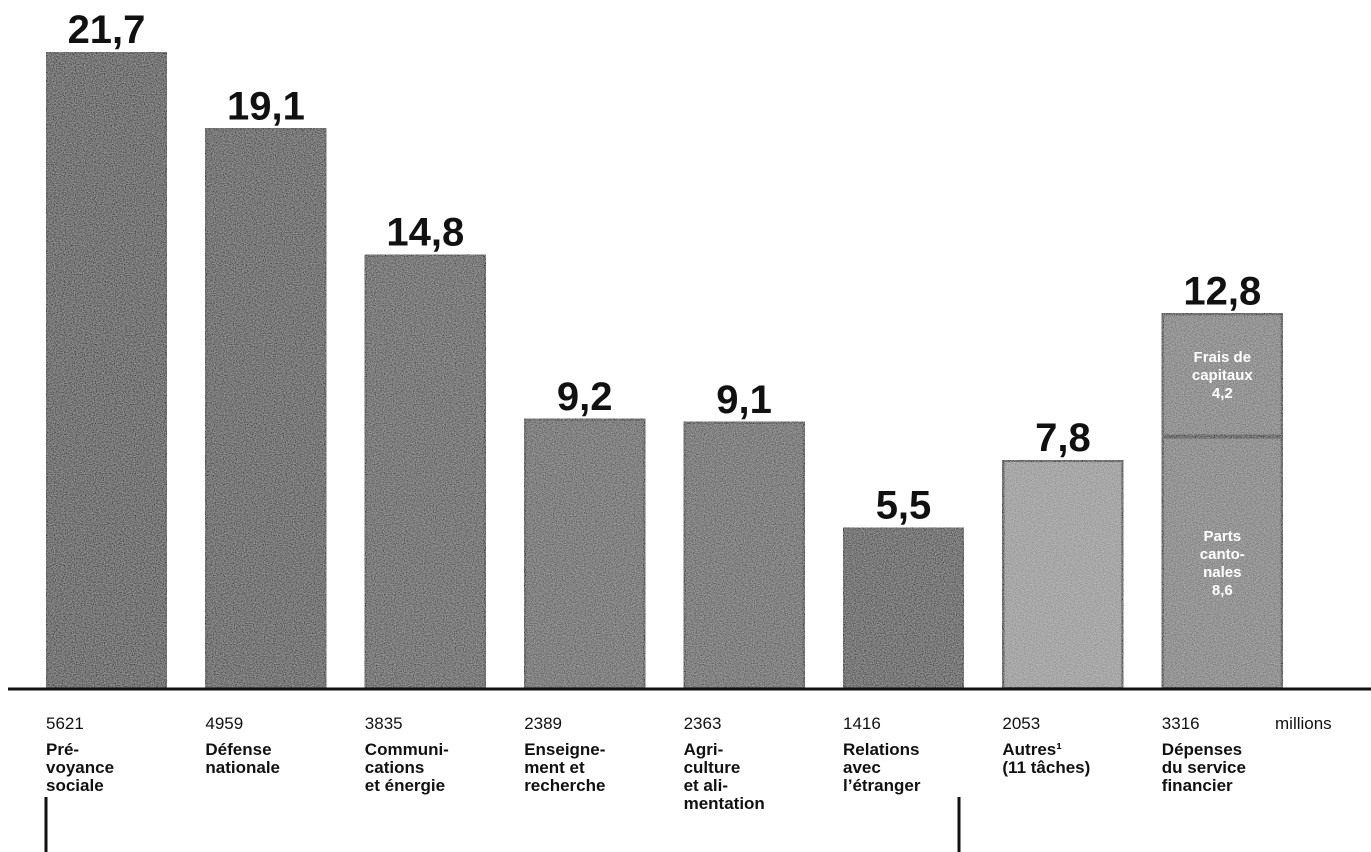 The image size is (1371, 852). What do you see at coordinates (425, 233) in the screenshot?
I see `value-label-2: 14,8` at bounding box center [425, 233].